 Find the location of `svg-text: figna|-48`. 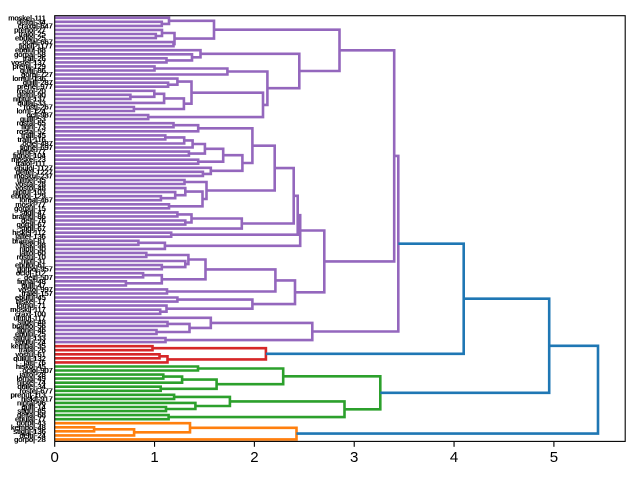

svg-text: figna|-48 is located at coordinates (31, 281).